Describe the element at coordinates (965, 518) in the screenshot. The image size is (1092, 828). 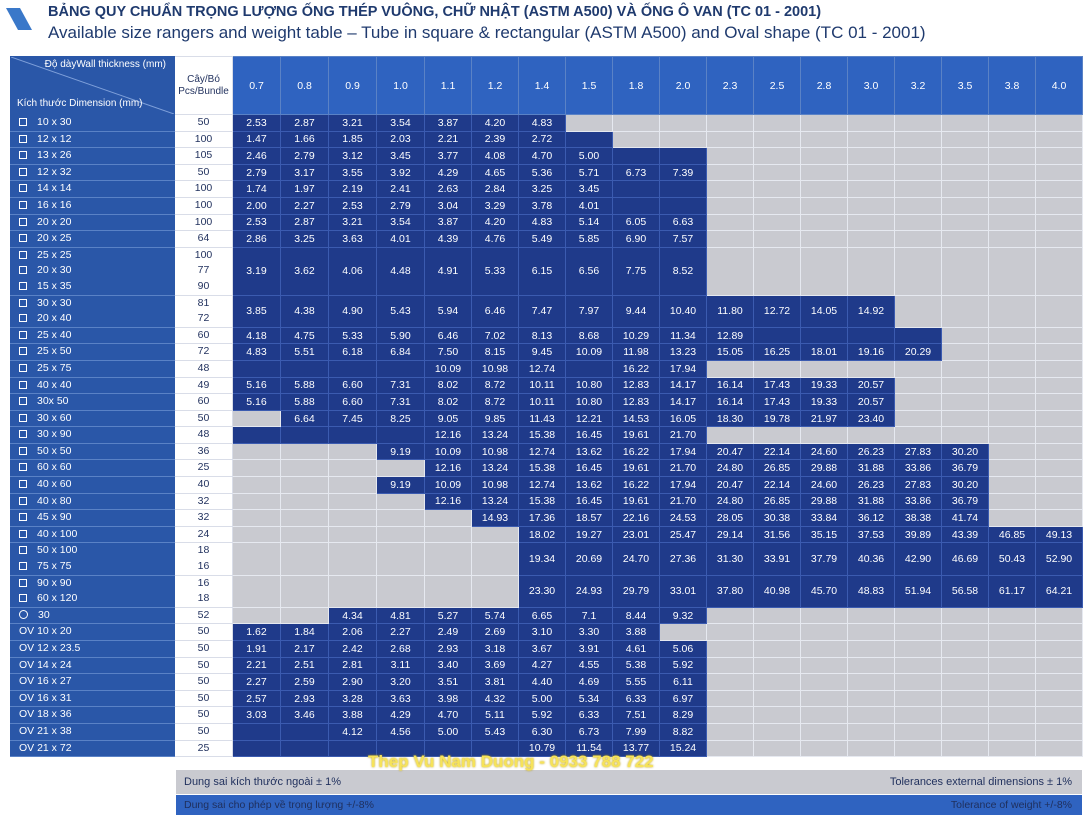
I see `weight-cell: 41.74` at that location.